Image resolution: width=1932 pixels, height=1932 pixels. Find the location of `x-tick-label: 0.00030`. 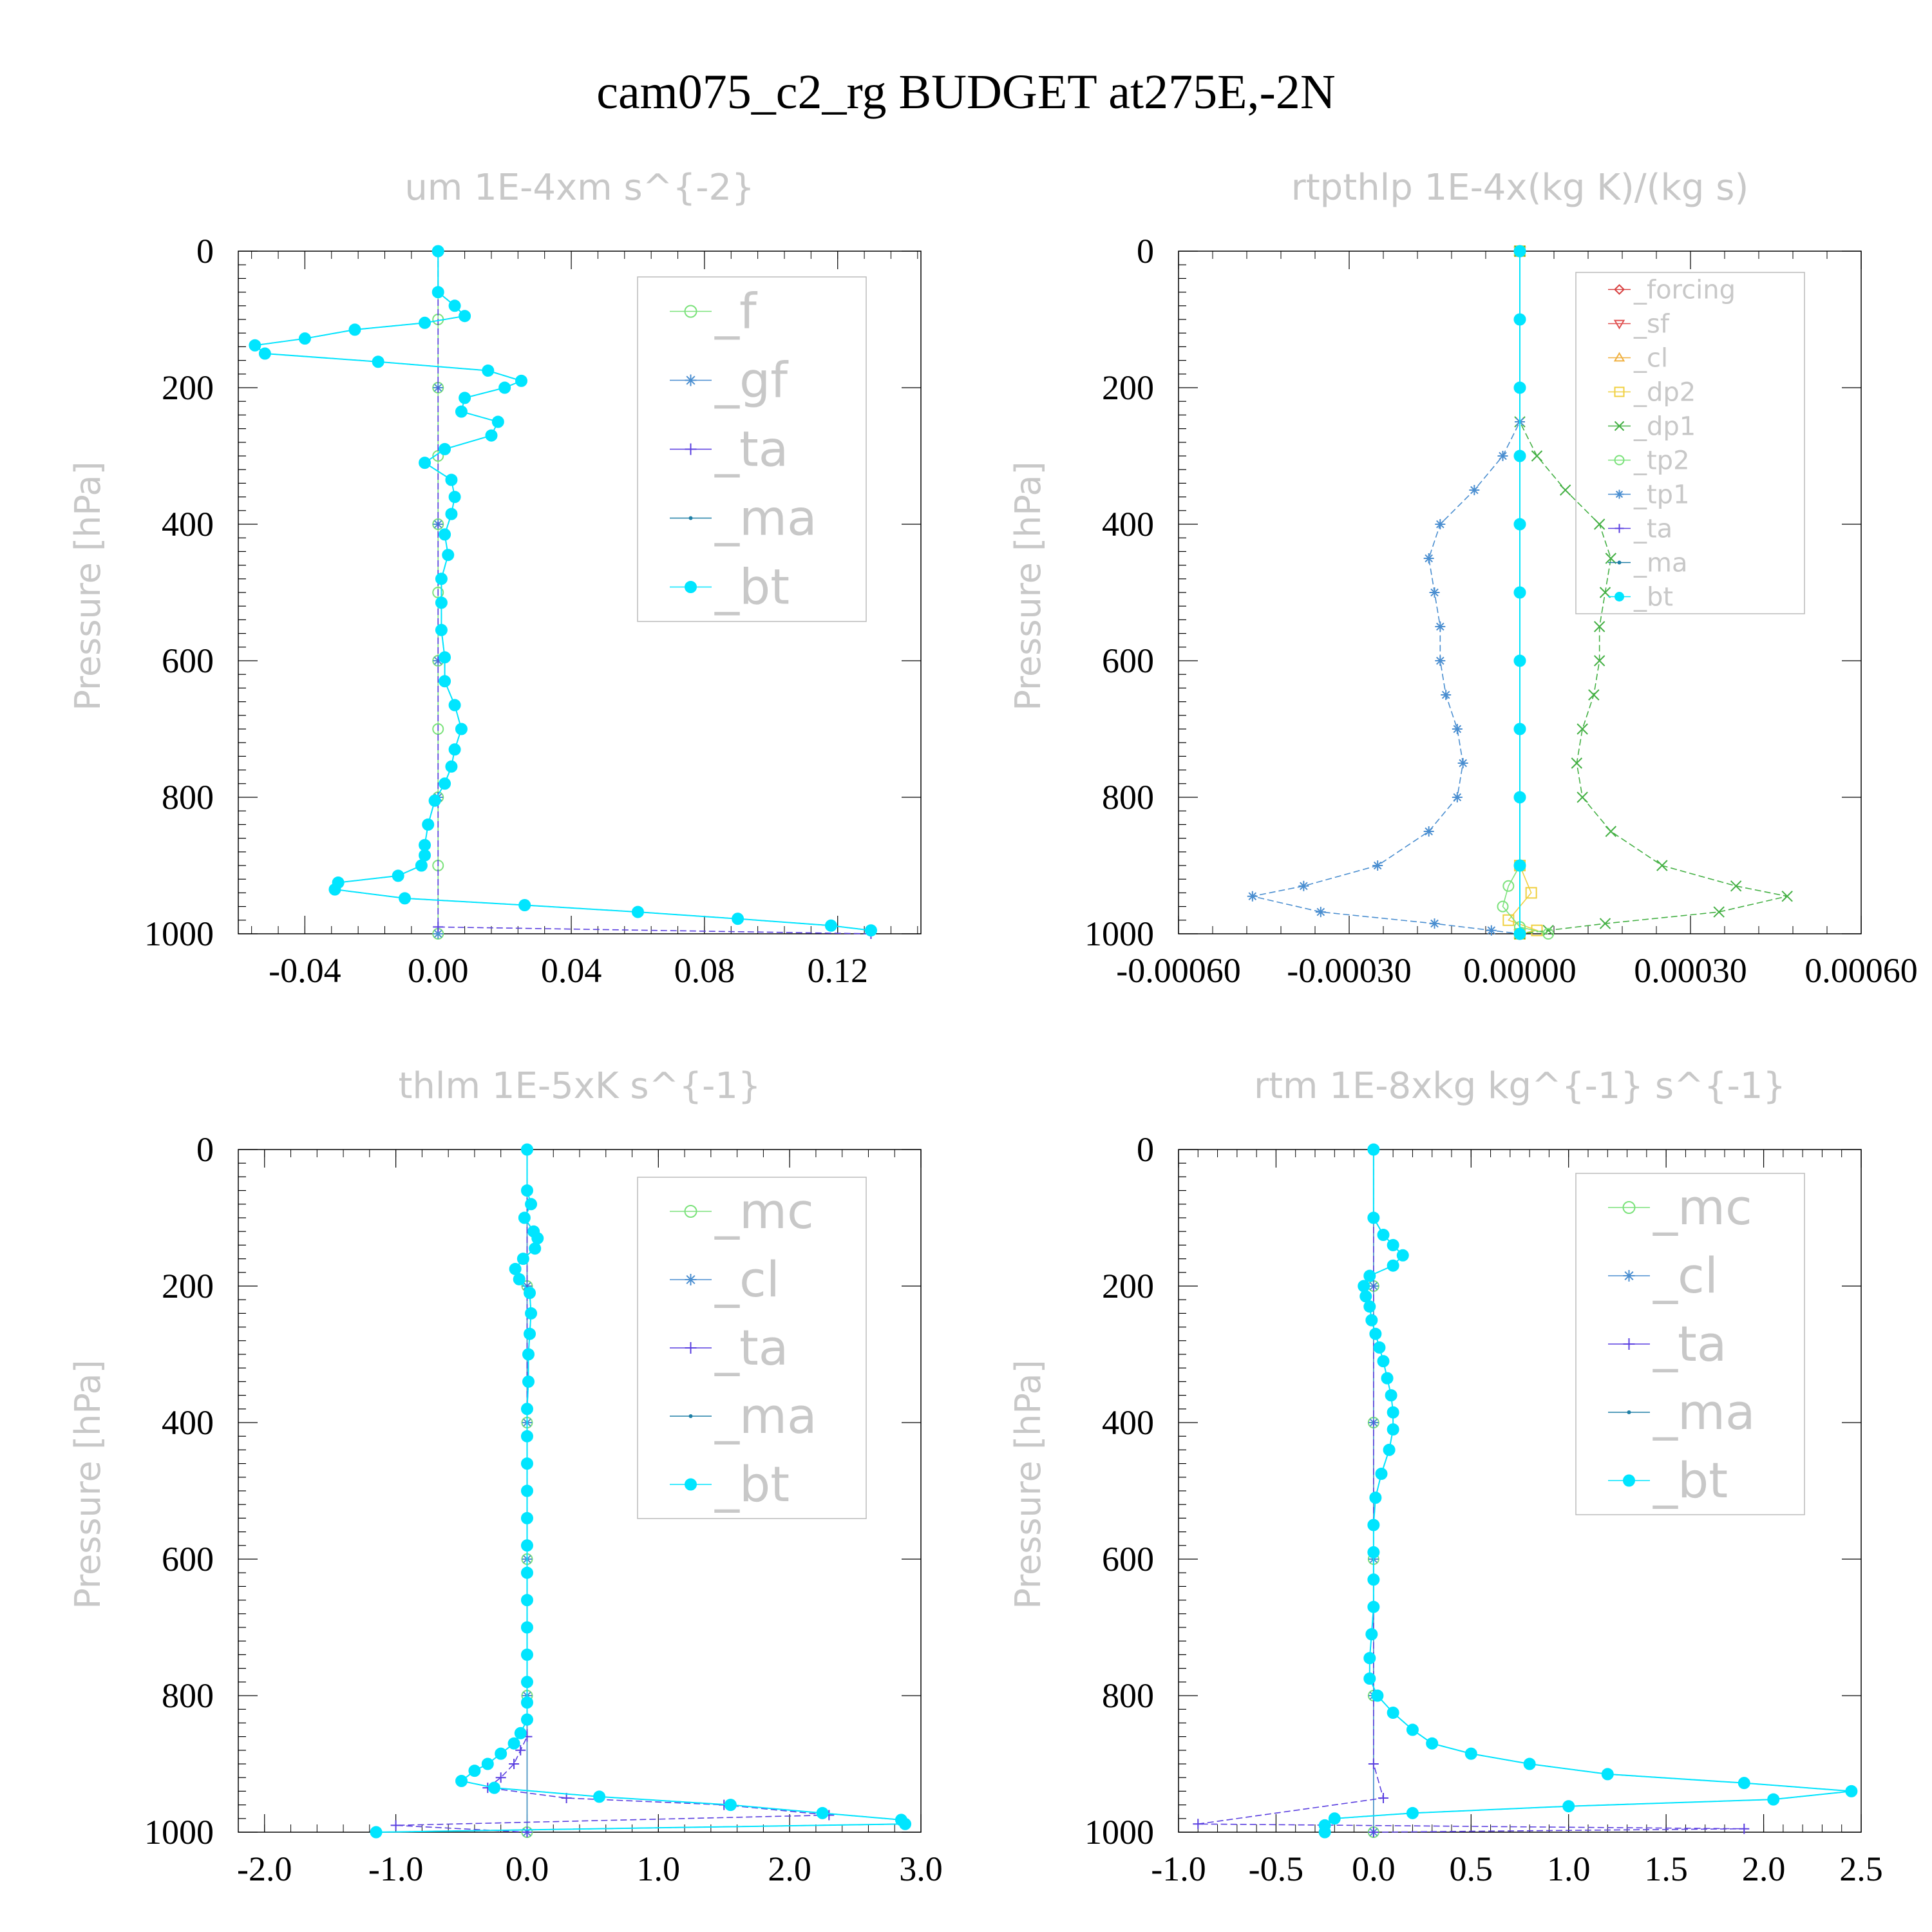

x-tick-label: 0.00030 is located at coordinates (1690, 971).